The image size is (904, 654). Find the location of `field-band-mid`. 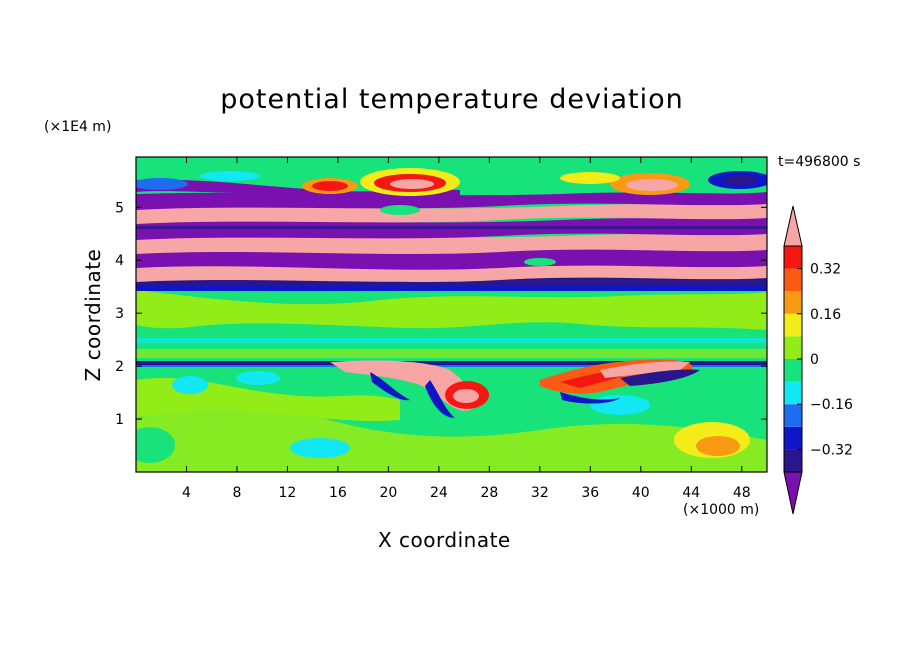

field-band-mid is located at coordinates (451, 310).